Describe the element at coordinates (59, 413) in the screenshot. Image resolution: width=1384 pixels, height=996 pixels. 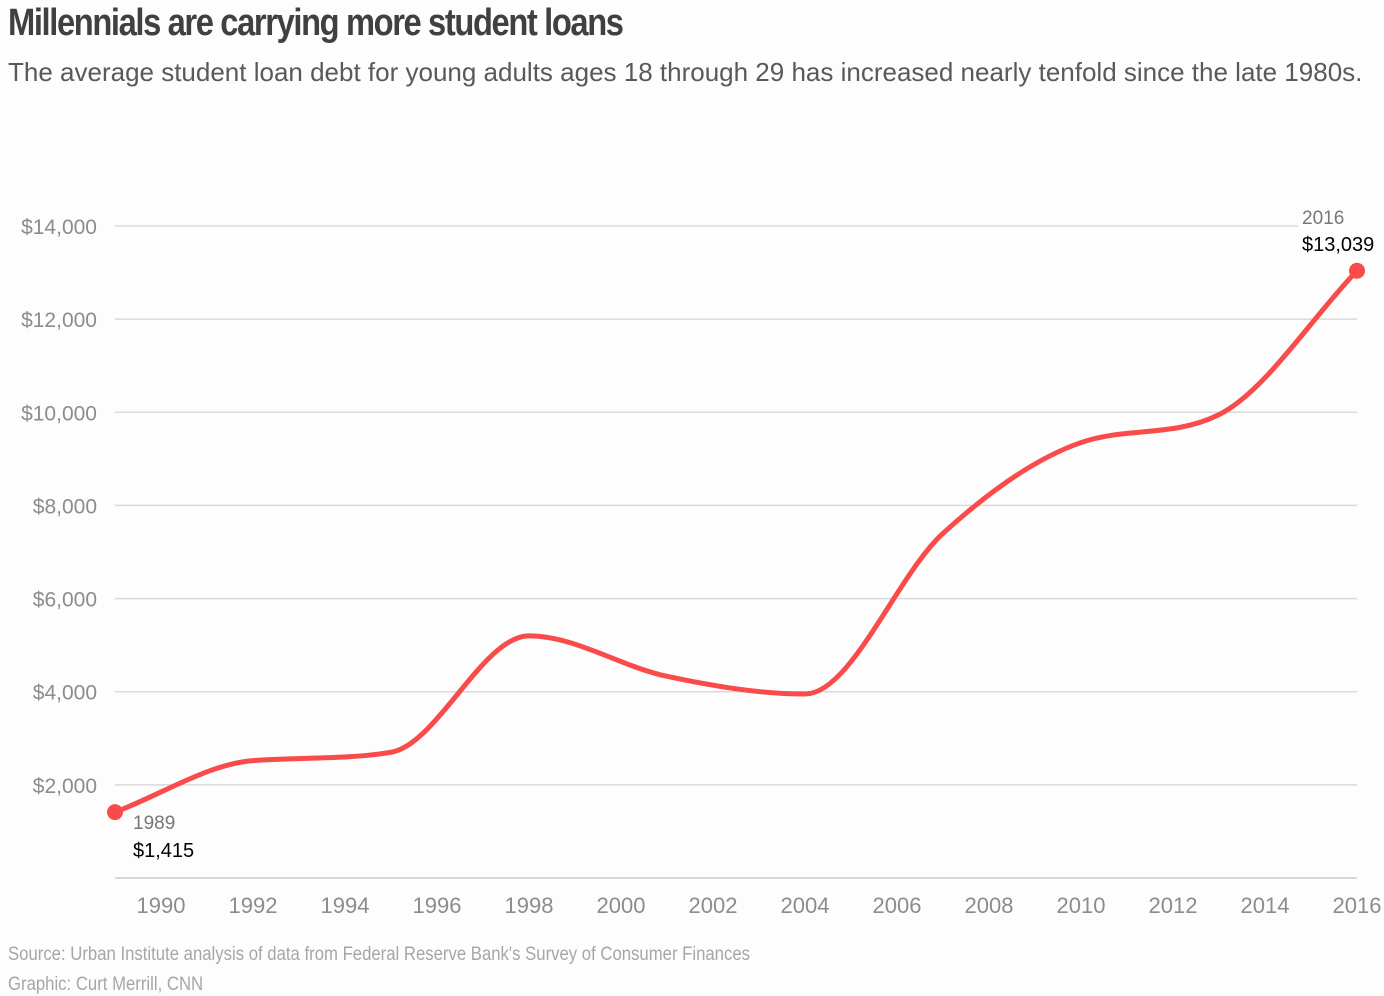
I see `y-tick-label: $10,000` at that location.